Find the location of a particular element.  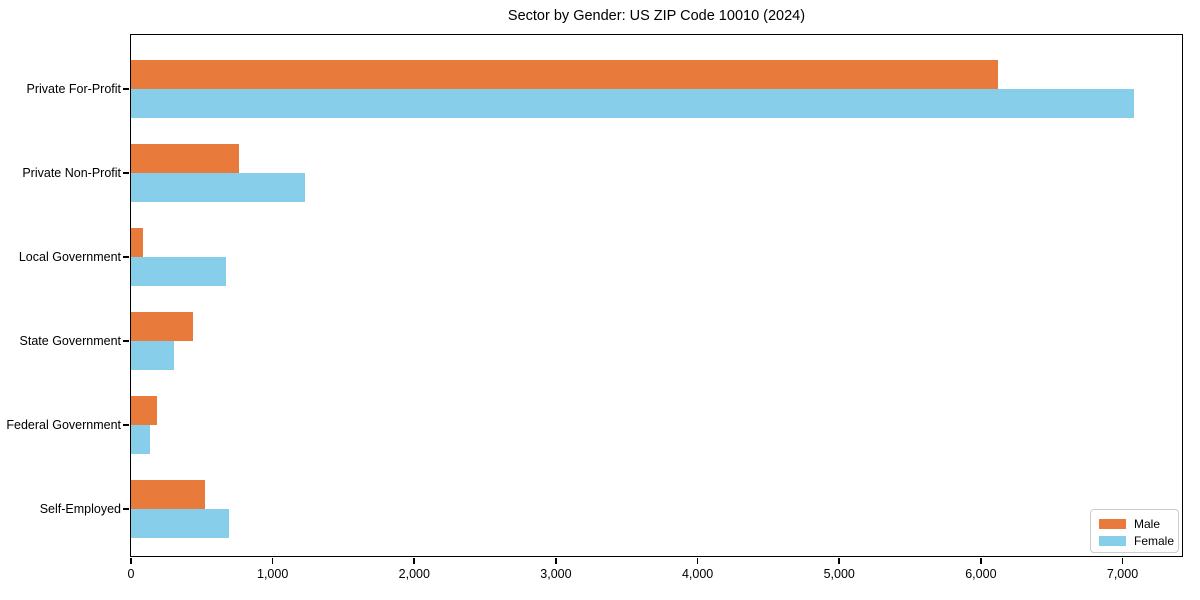

bar-male-private-non-profit is located at coordinates (185, 158).